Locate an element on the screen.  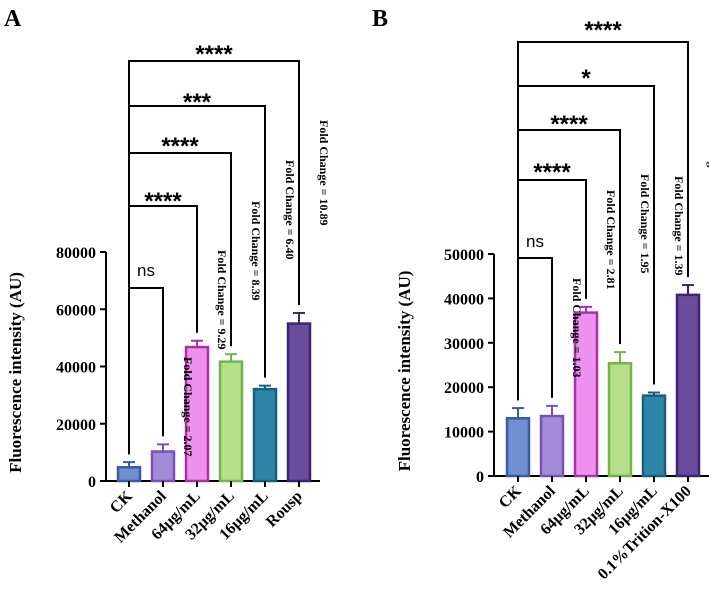
panel-a-fold-change-label: Fold Change = 10.89 is located at coordinates (324, 173).